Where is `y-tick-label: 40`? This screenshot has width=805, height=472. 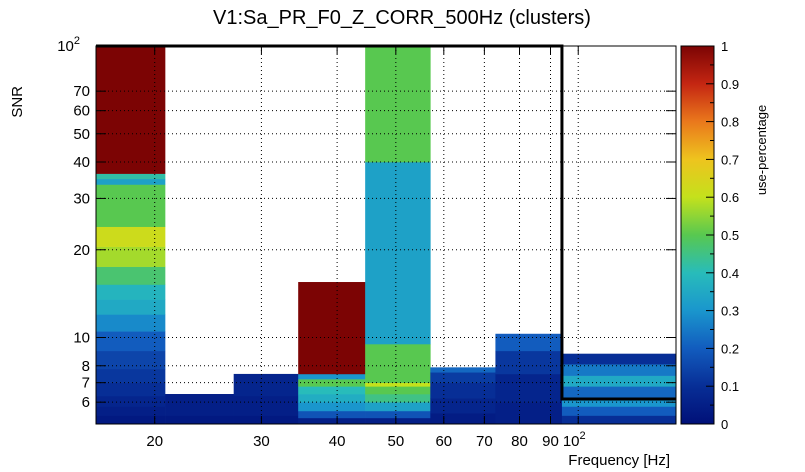 y-tick-label: 40 is located at coordinates (81, 162).